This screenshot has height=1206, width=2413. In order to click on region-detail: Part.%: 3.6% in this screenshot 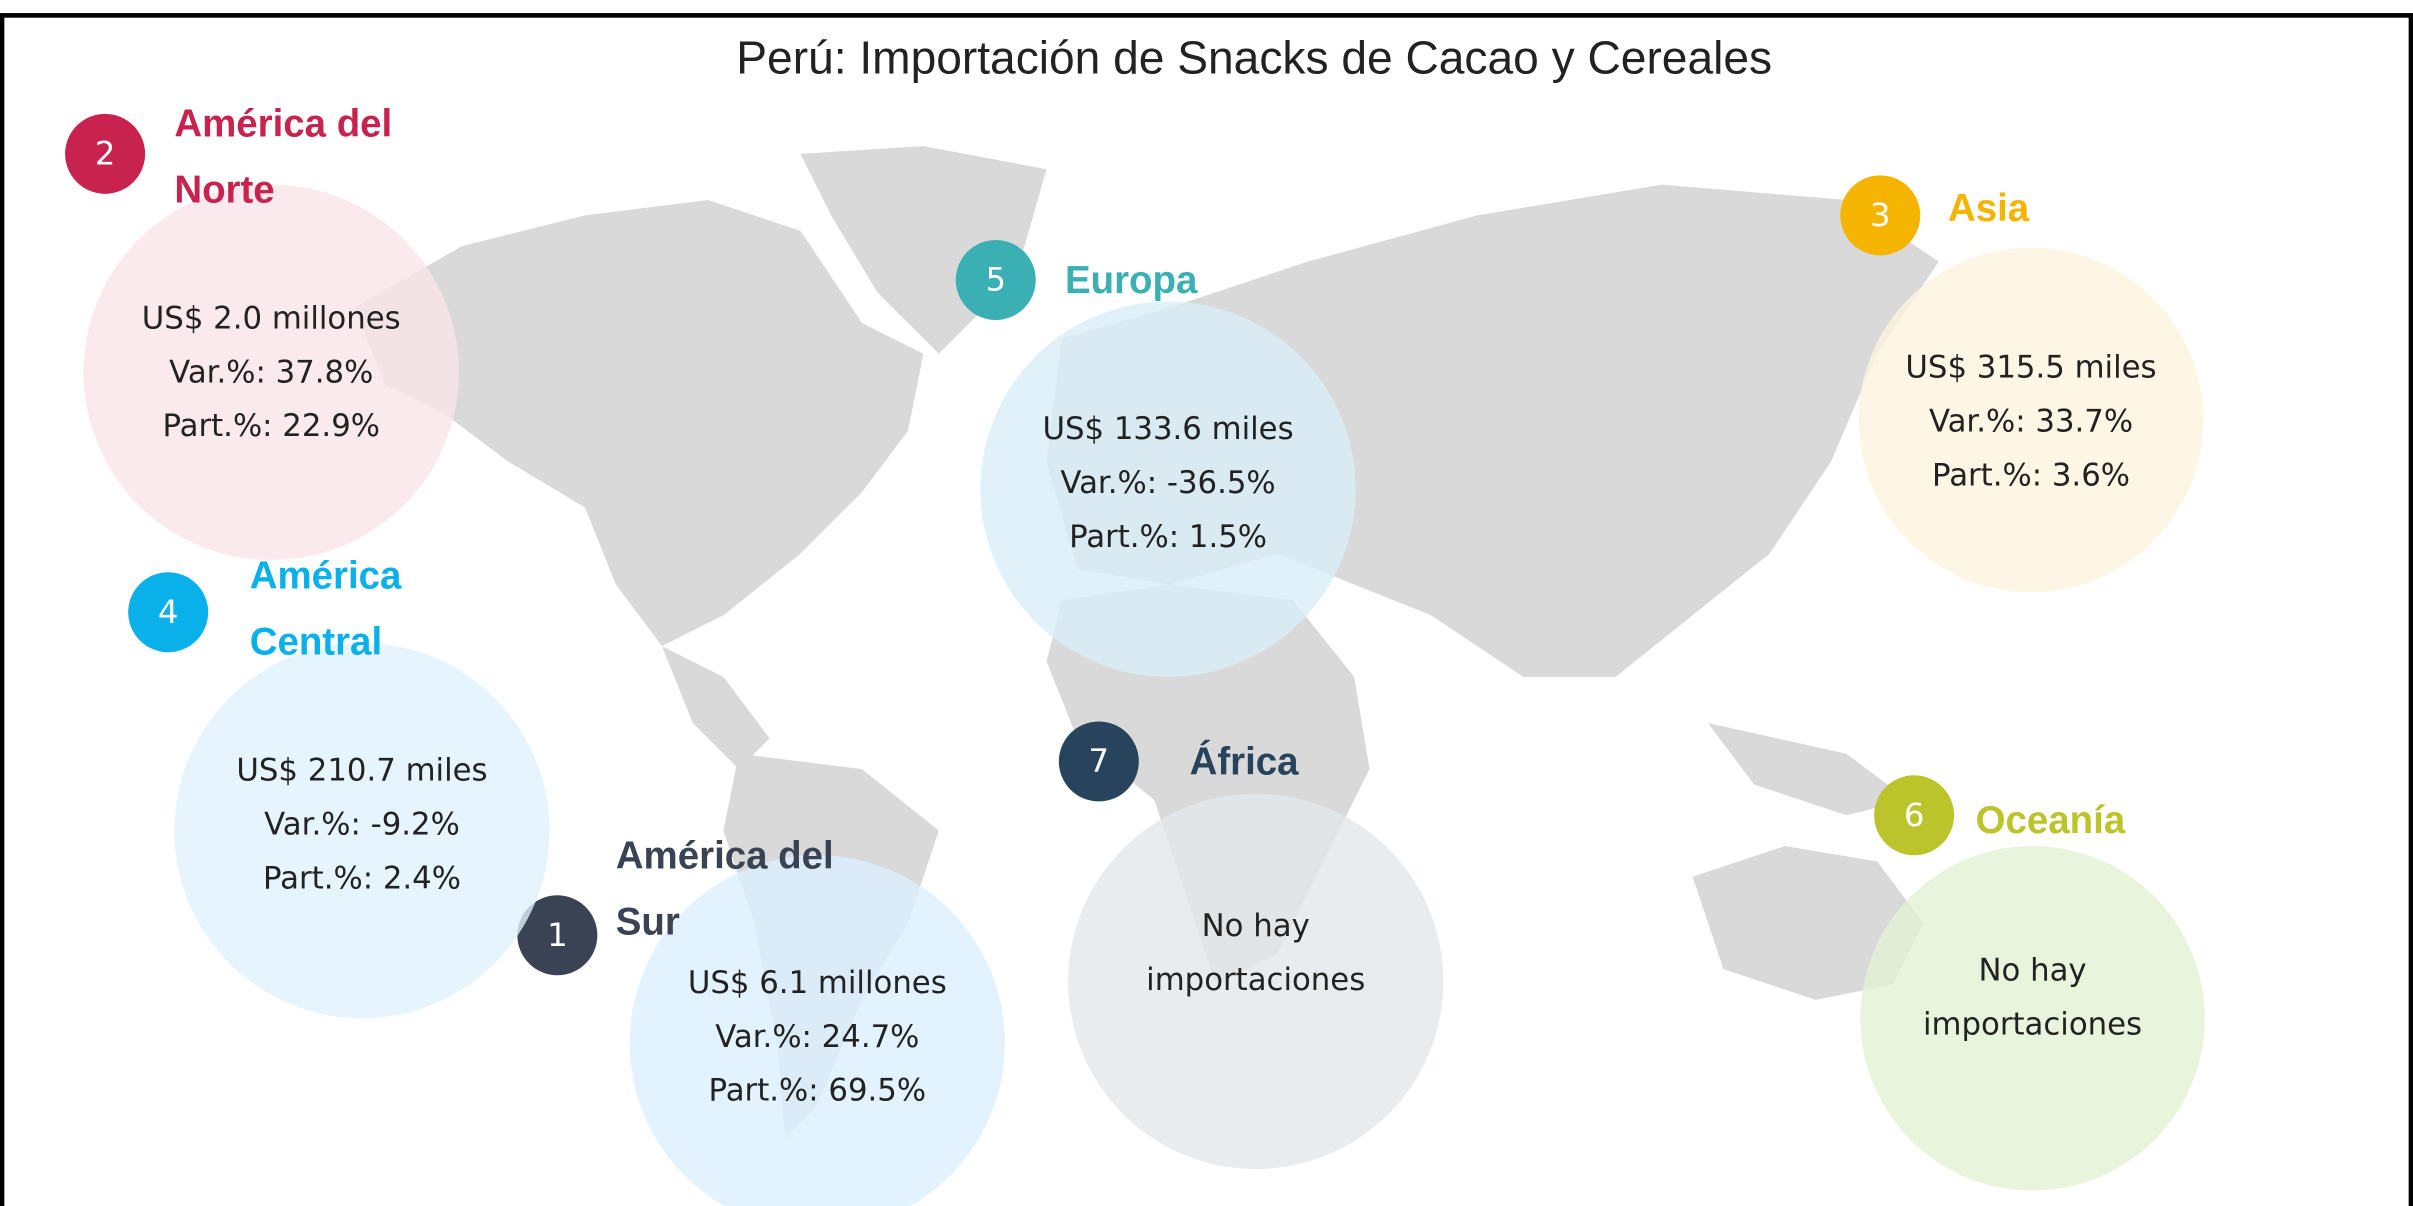, I will do `click(2031, 475)`.